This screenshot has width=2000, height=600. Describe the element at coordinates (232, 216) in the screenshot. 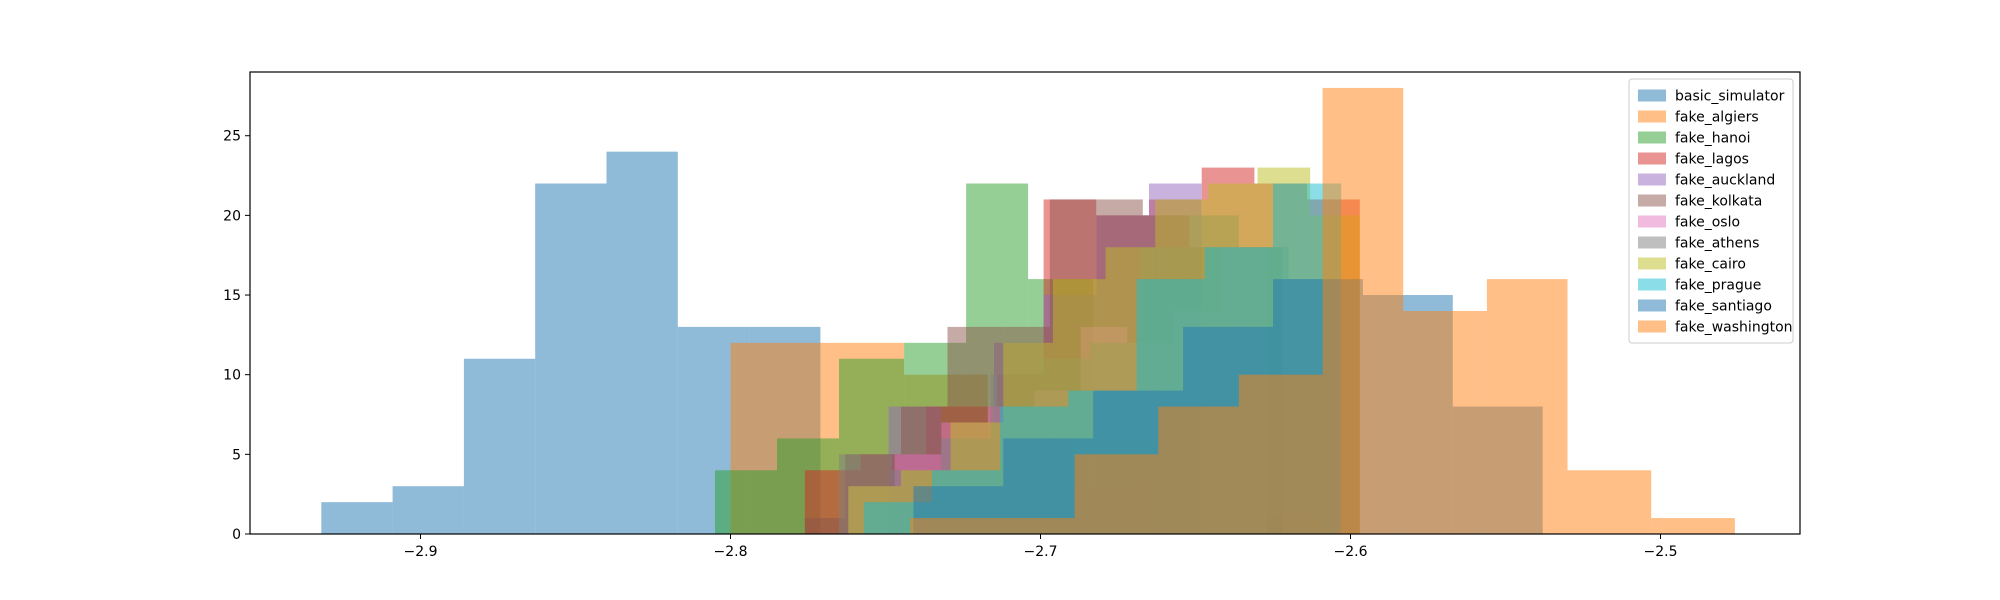

I see `y-tick-label: 20` at that location.